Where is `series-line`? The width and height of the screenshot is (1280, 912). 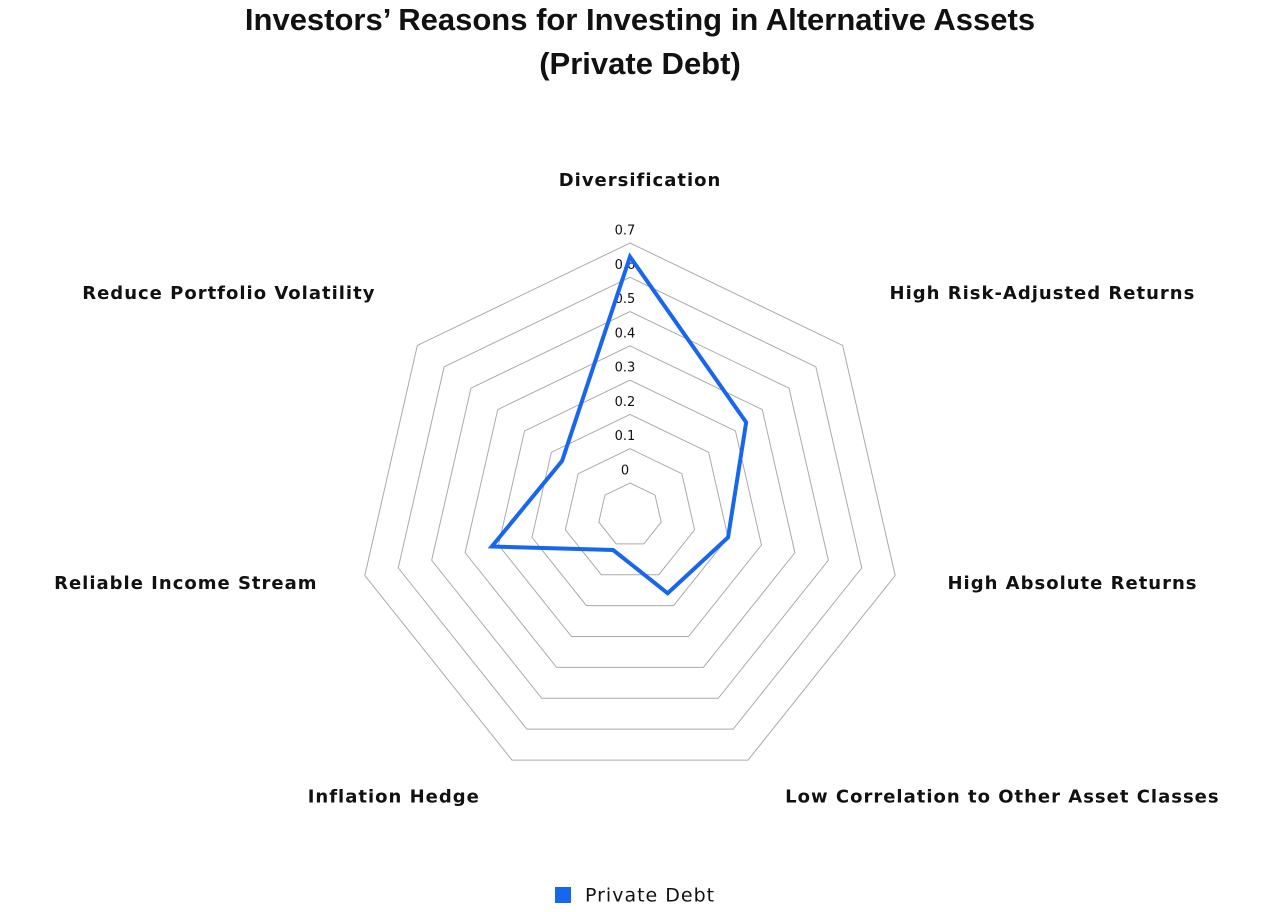 series-line is located at coordinates (618, 424).